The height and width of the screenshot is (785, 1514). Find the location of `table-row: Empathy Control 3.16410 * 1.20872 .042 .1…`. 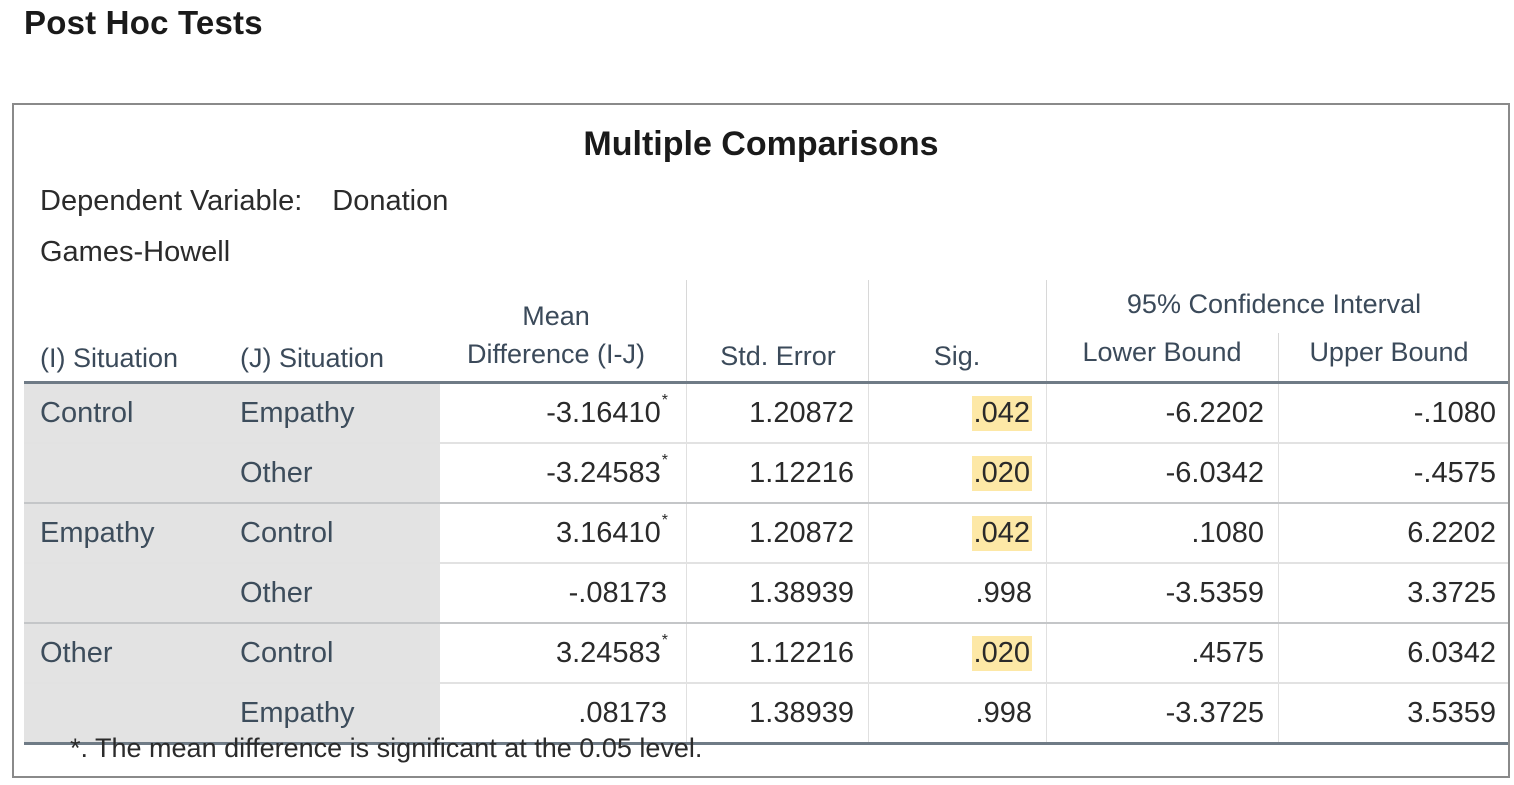

table-row: Empathy Control 3.16410 * 1.20872 .042 .1… is located at coordinates (766, 532).